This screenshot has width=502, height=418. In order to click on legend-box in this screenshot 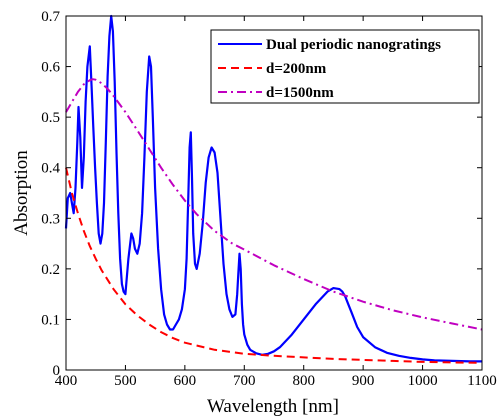, I will do `click(345, 66)`.